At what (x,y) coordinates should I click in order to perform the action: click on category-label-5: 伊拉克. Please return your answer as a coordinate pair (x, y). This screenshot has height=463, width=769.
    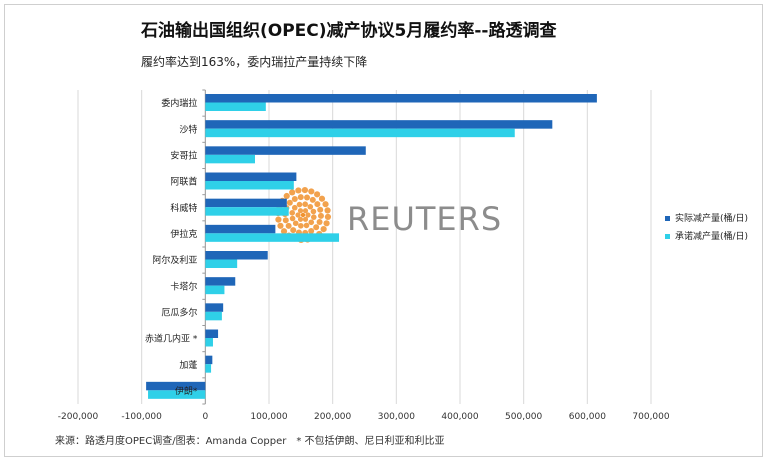
    Looking at the image, I should click on (183, 234).